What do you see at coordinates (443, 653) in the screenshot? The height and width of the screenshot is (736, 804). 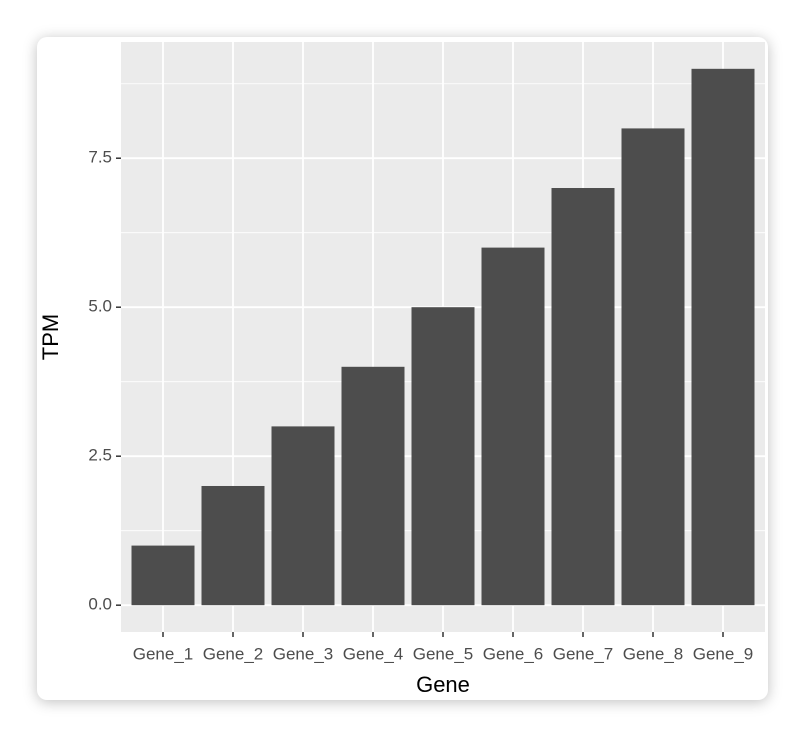 I see `x-tick-label: Gene_5` at bounding box center [443, 653].